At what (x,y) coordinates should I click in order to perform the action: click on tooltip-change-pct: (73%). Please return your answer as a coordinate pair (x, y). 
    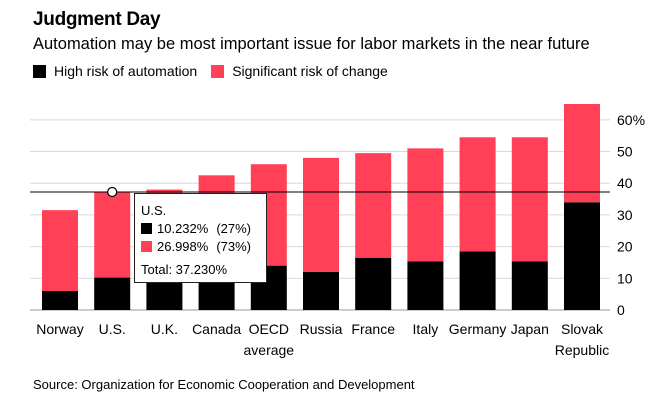
    Looking at the image, I should click on (234, 246).